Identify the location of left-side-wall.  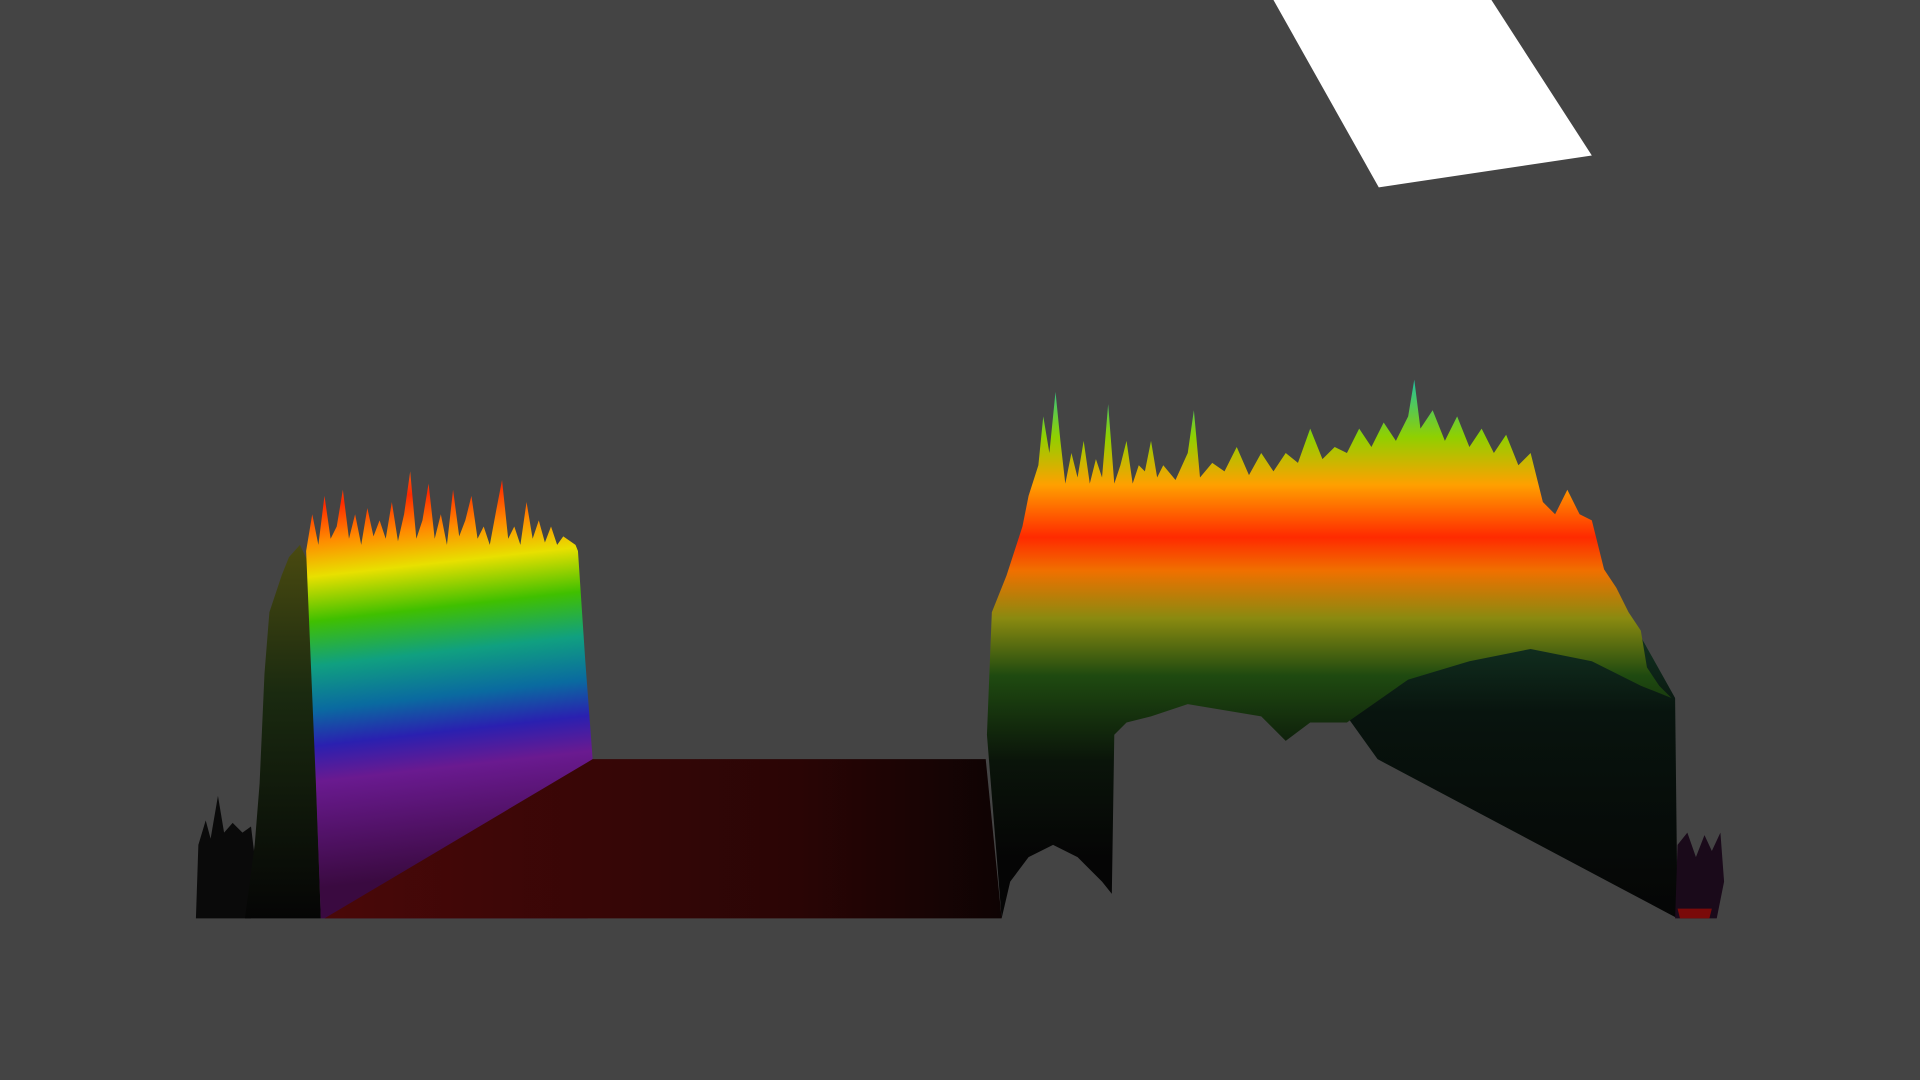
(282, 731).